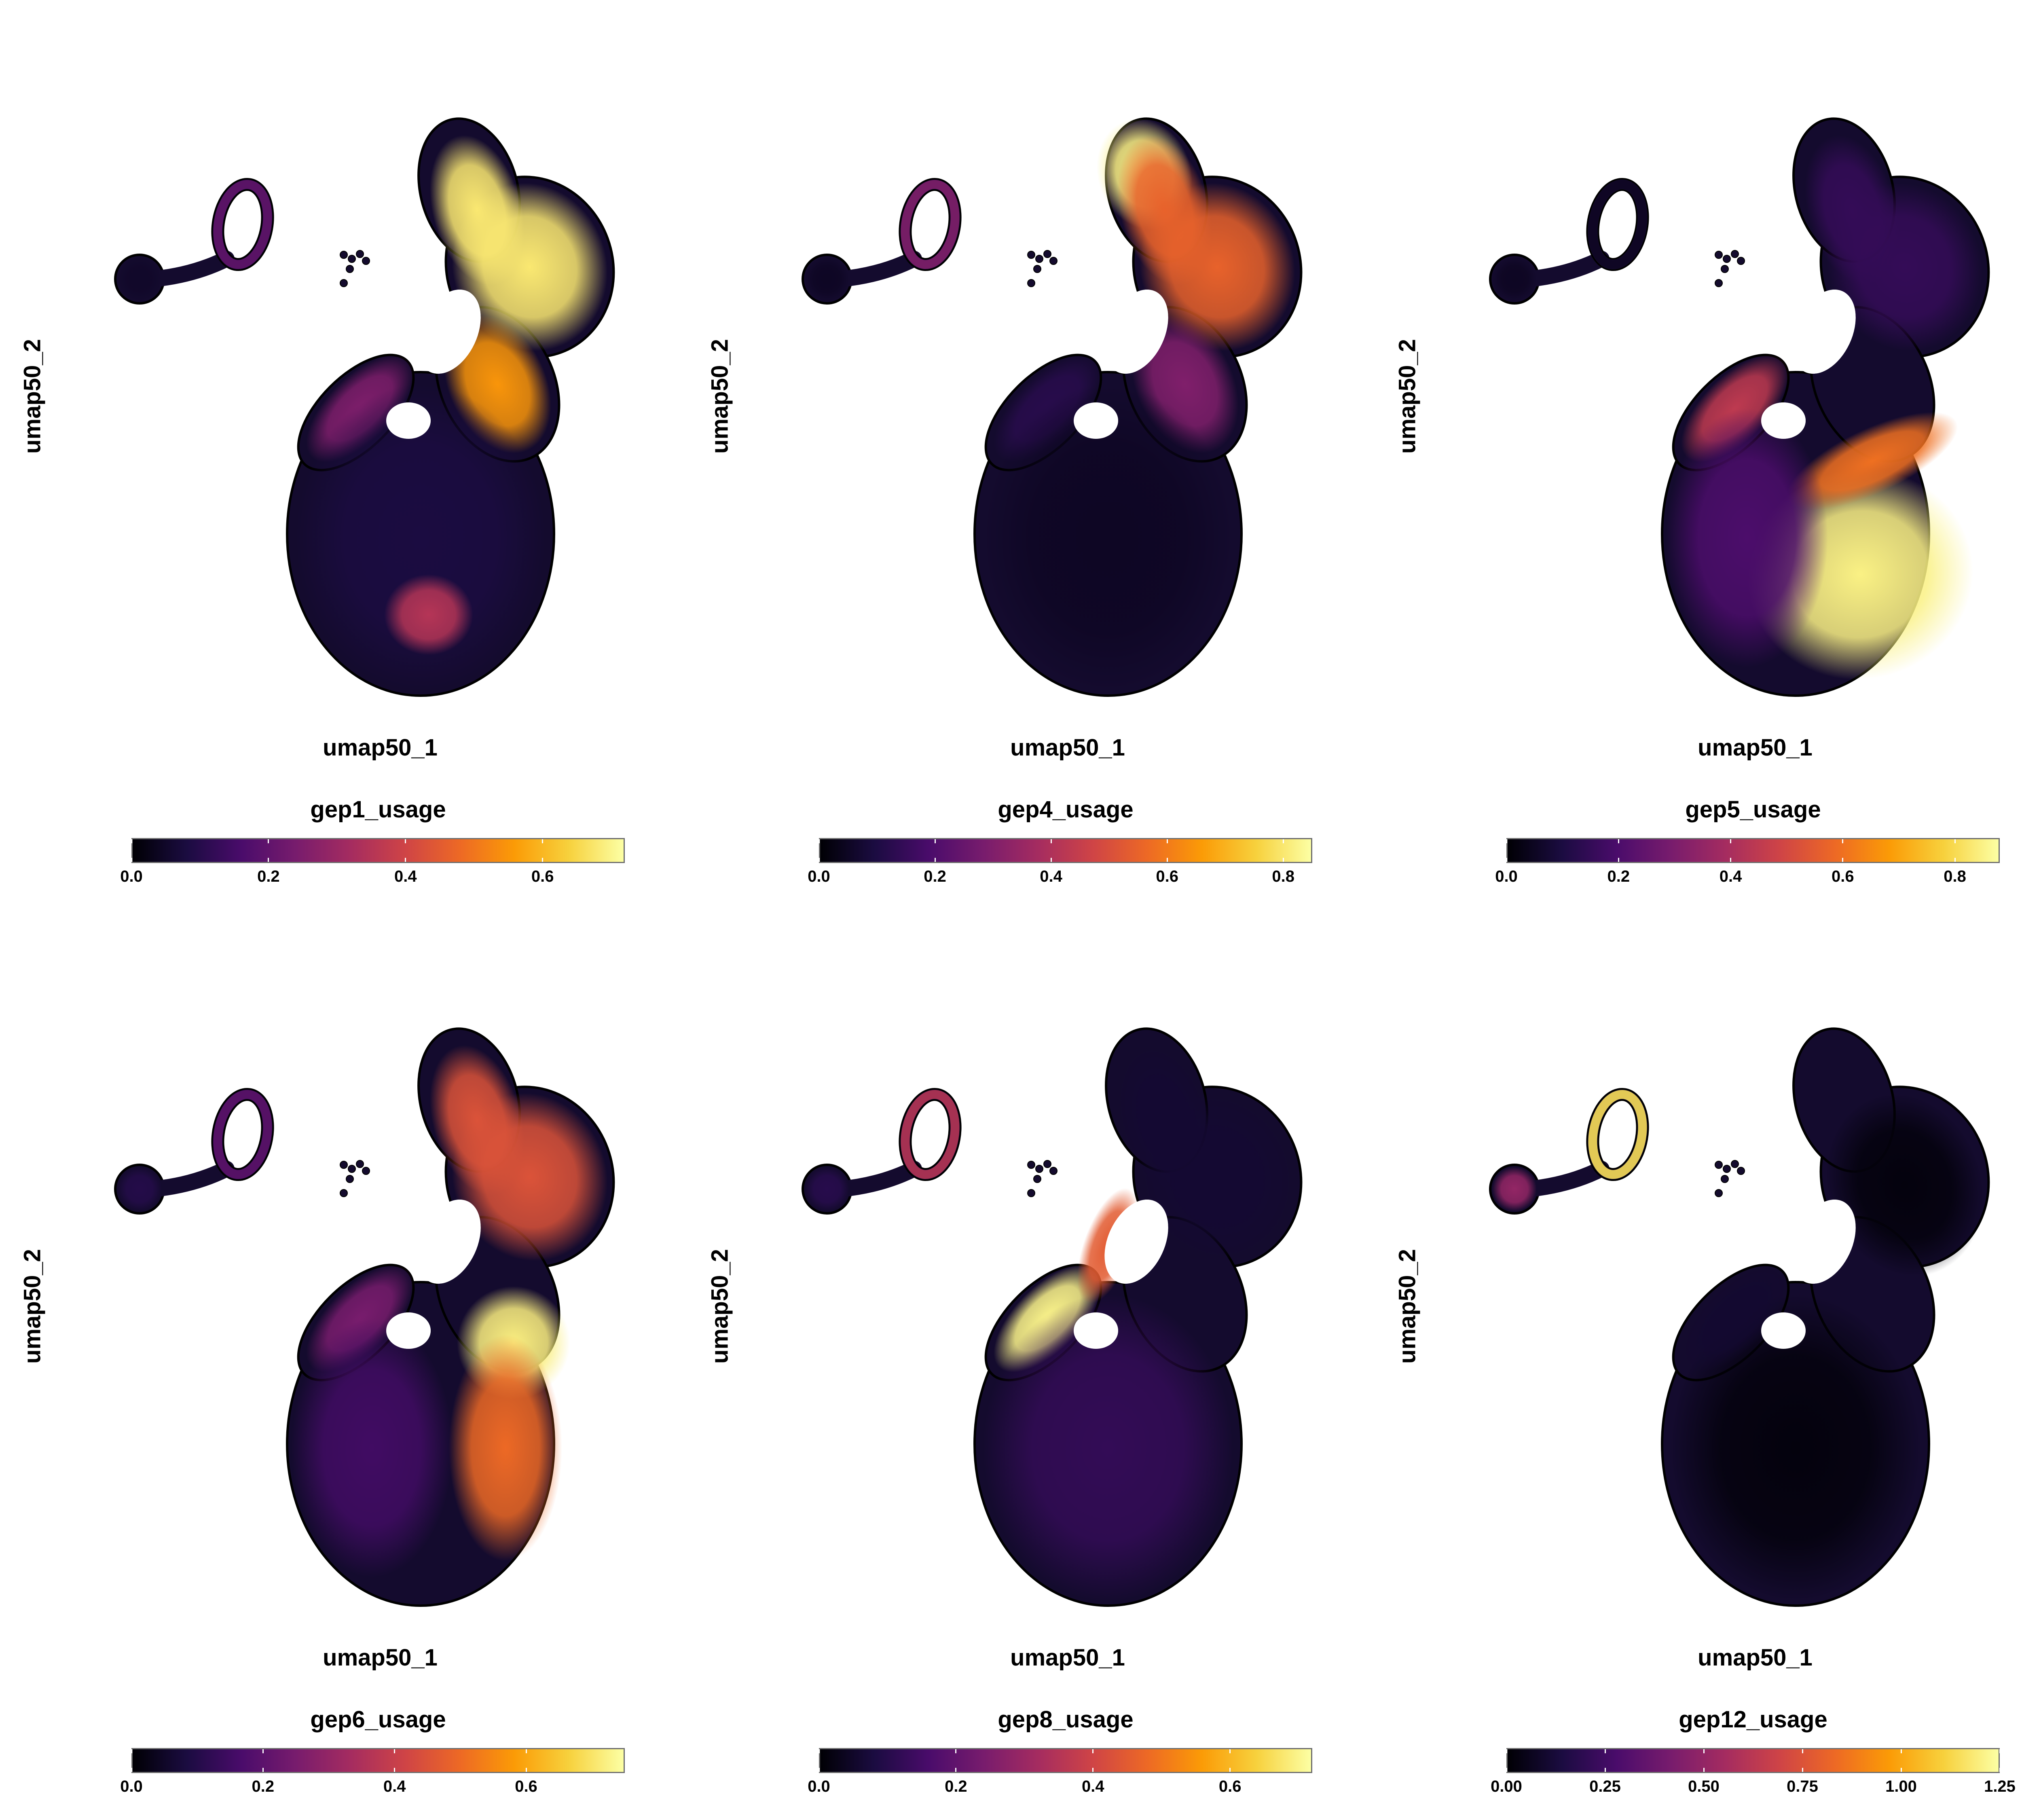  What do you see at coordinates (1283, 877) in the screenshot?
I see `colorbar-tick-label: 0.8` at bounding box center [1283, 877].